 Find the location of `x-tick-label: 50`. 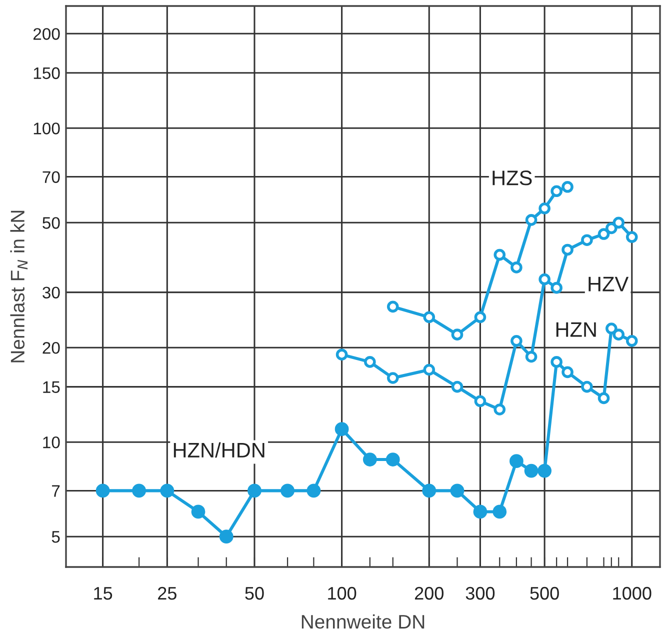

x-tick-label: 50 is located at coordinates (254, 593).